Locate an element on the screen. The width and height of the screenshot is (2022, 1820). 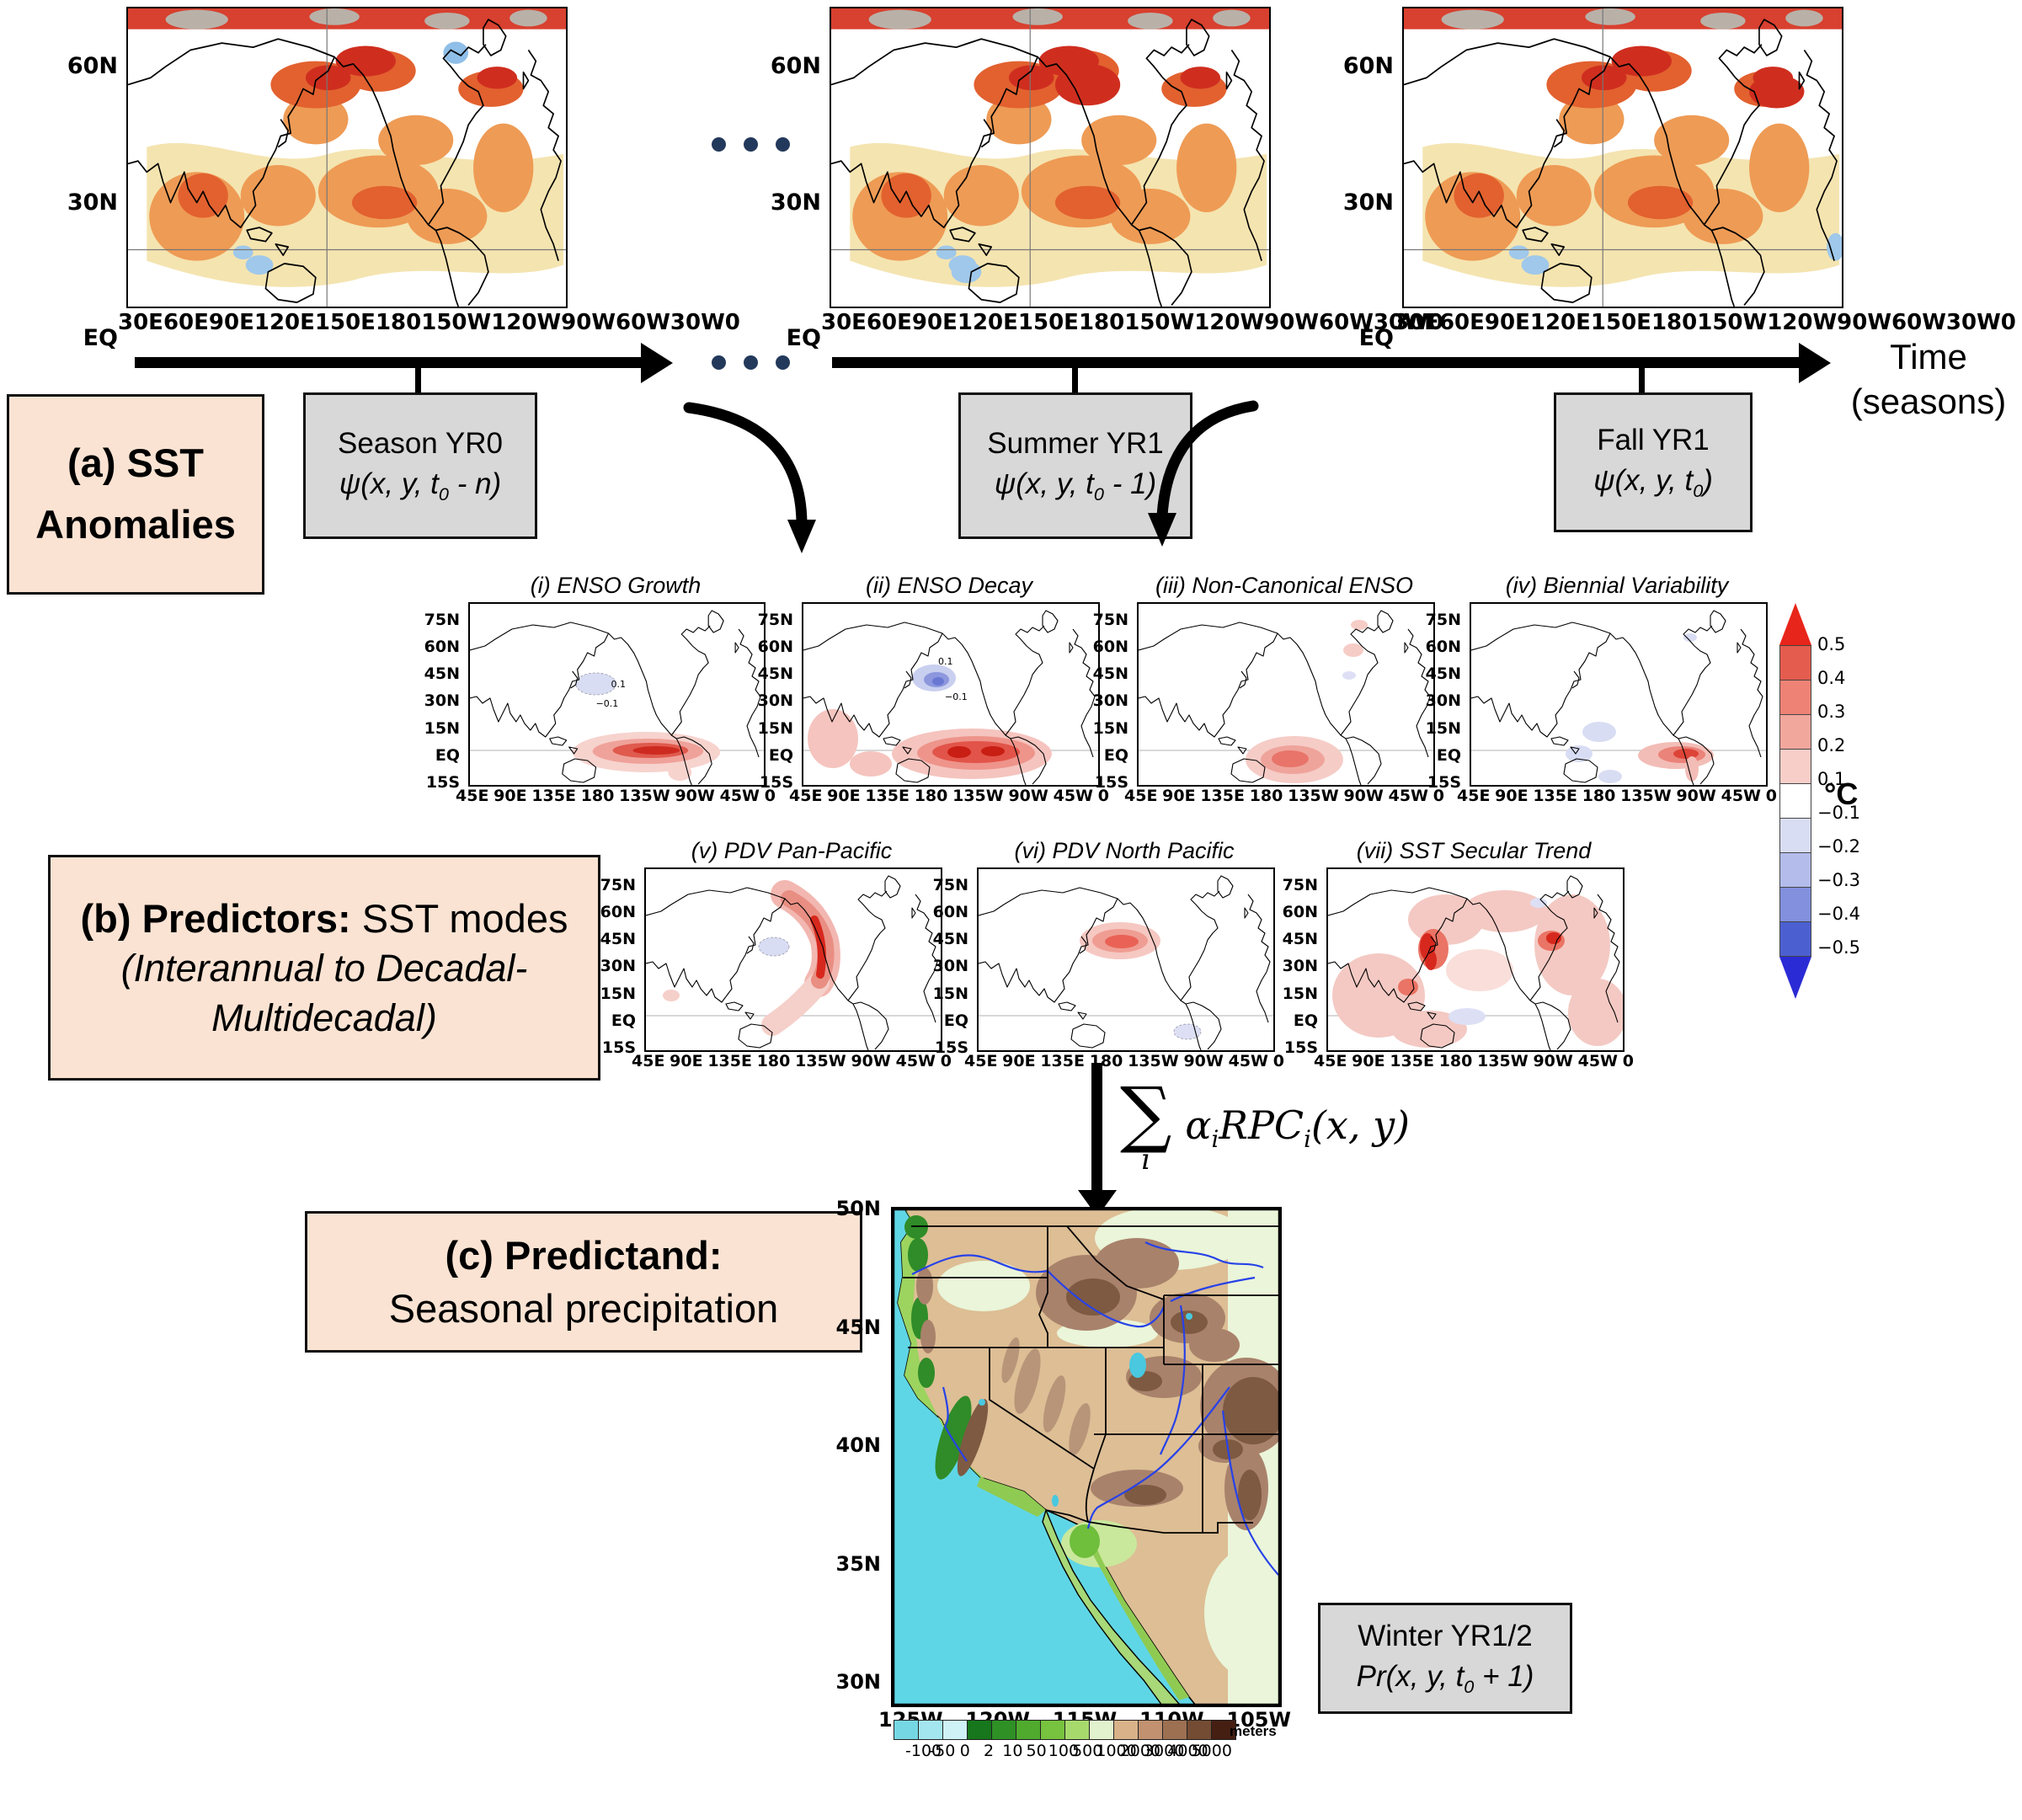
tick-label: 50 is located at coordinates (1036, 1751).